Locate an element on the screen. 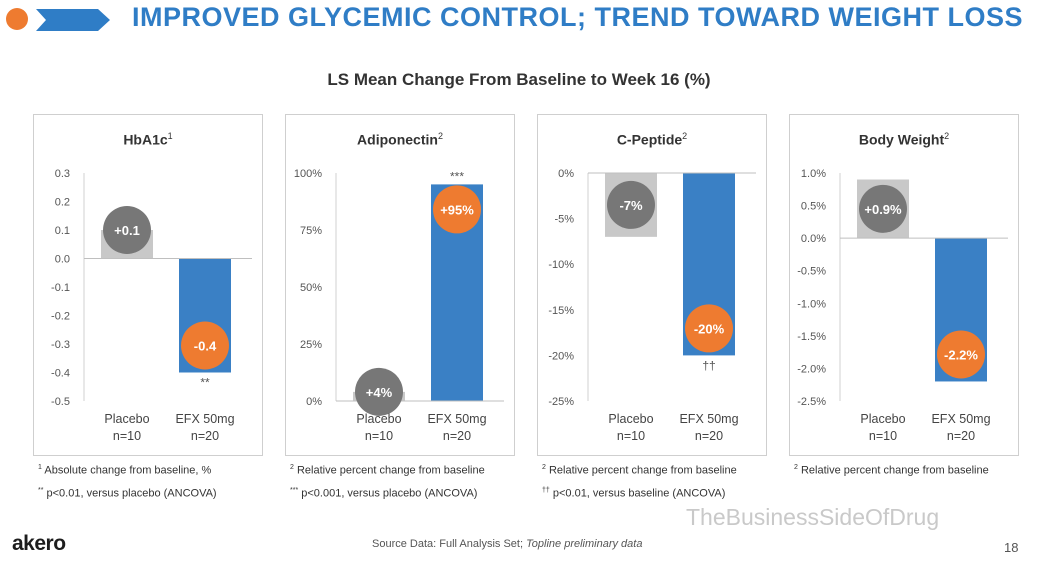 Image resolution: width=1038 pixels, height=561 pixels. footnote-text: p<0.01, versus baseline (ANCOVA) is located at coordinates (639, 493).